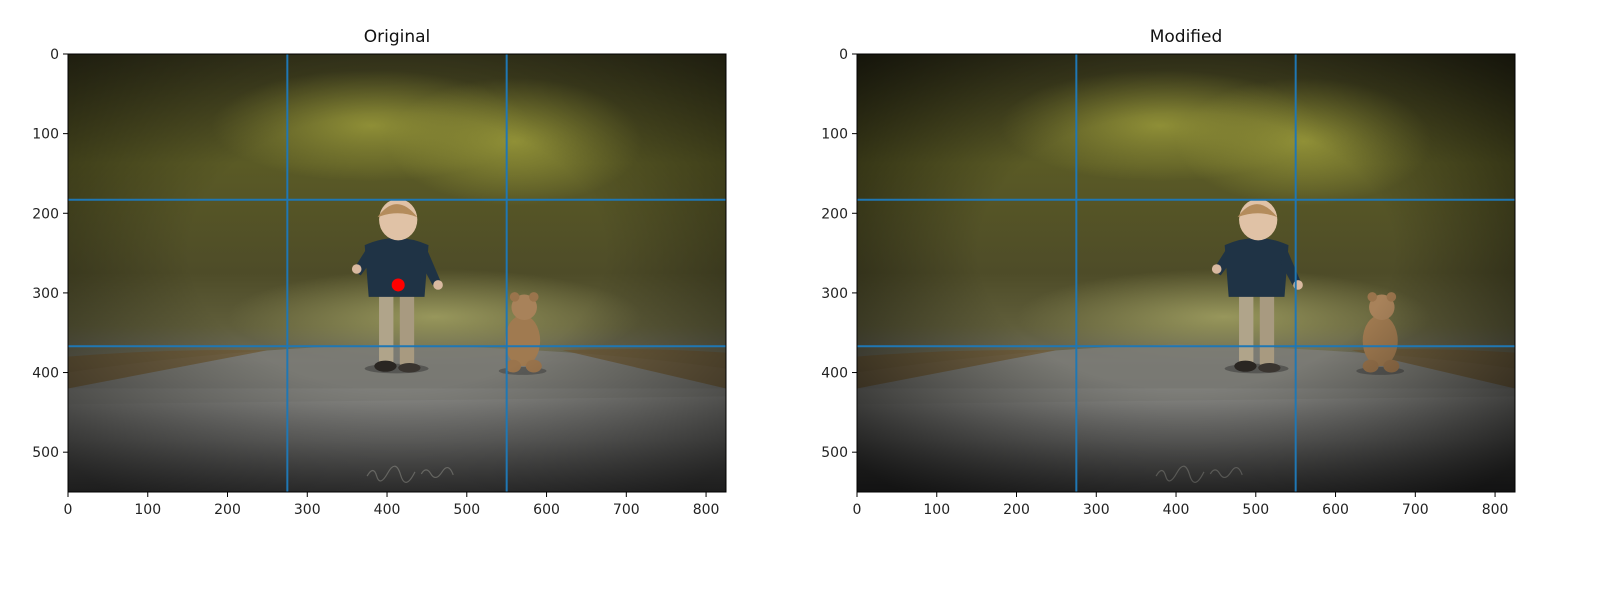 This screenshot has height=589, width=1613. I want to click on panel-title: Original, so click(397, 37).